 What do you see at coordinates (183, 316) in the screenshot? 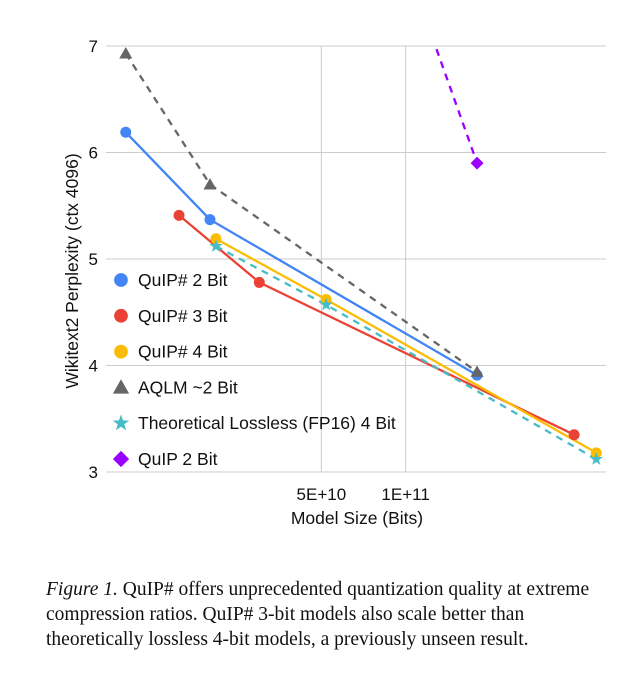
I see `legend-label-quip-3-bit: QuIP# 3 Bit` at bounding box center [183, 316].